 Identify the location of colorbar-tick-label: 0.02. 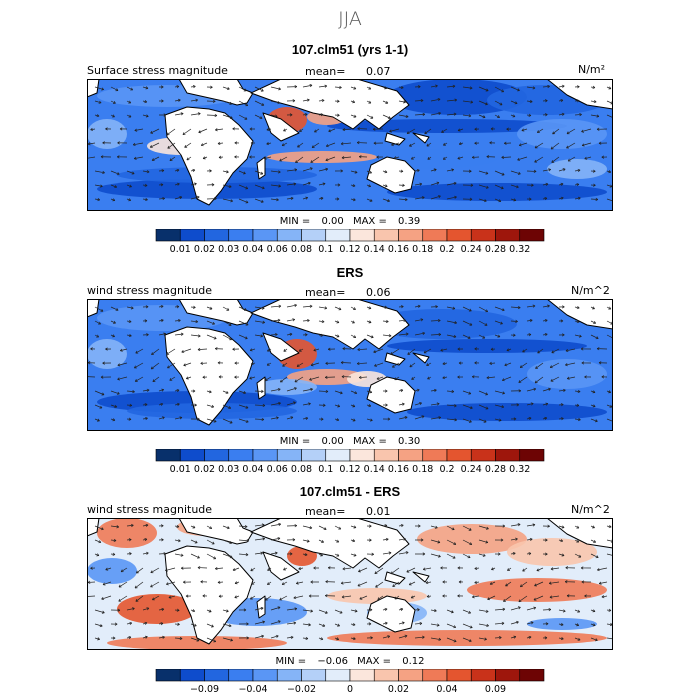
(204, 249).